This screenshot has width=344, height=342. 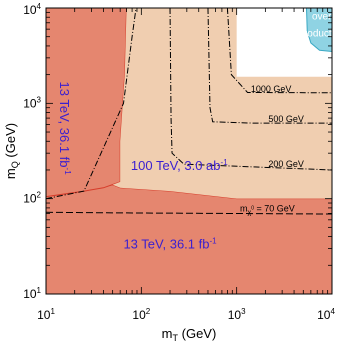 What do you see at coordinates (189, 334) in the screenshot?
I see `x-axis-label: mT (GeV)` at bounding box center [189, 334].